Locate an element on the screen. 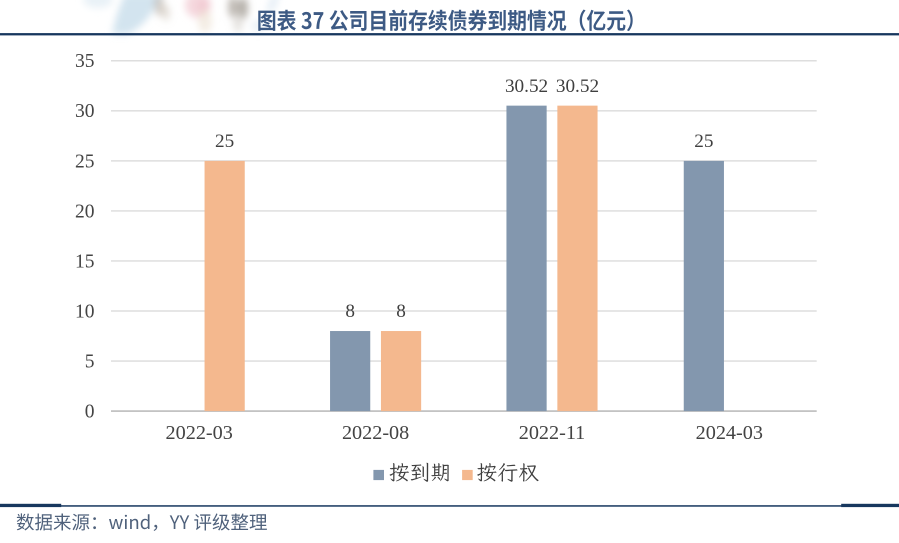 The height and width of the screenshot is (543, 899). svg-text: 2022-08 is located at coordinates (375, 433).